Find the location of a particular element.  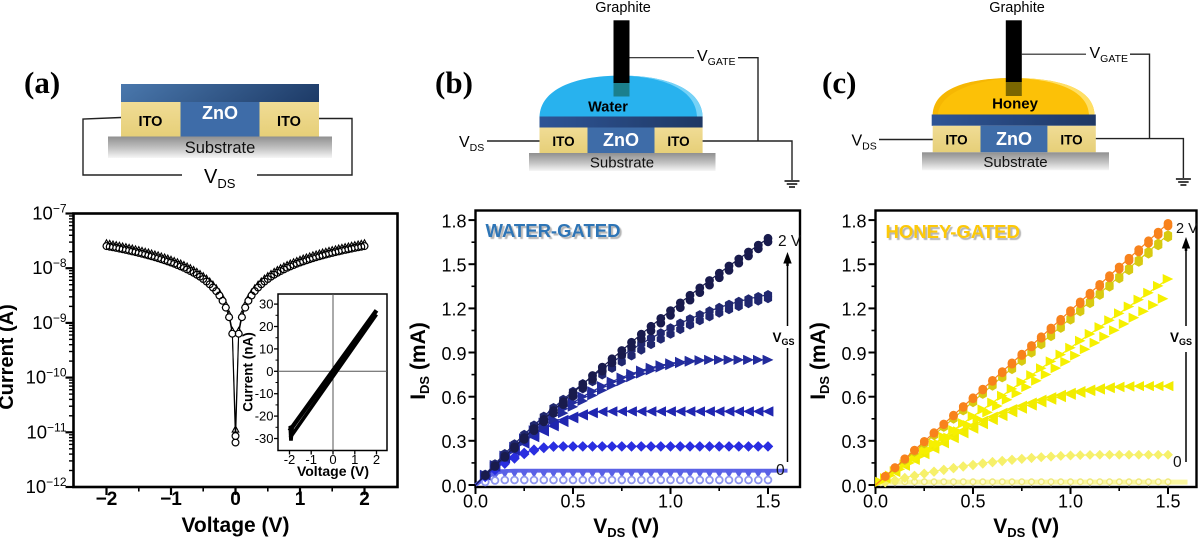

svg-text: 30 is located at coordinates (266, 304).